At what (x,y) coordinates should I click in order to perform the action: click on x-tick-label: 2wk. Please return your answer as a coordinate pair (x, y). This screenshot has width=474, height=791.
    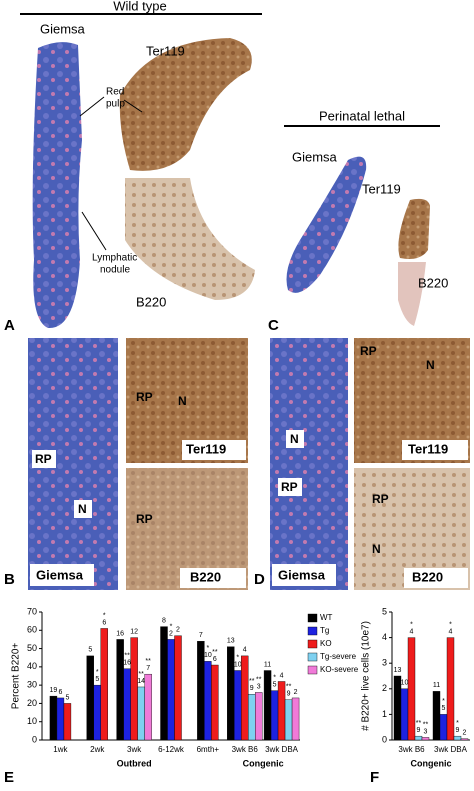
    Looking at the image, I should click on (97, 749).